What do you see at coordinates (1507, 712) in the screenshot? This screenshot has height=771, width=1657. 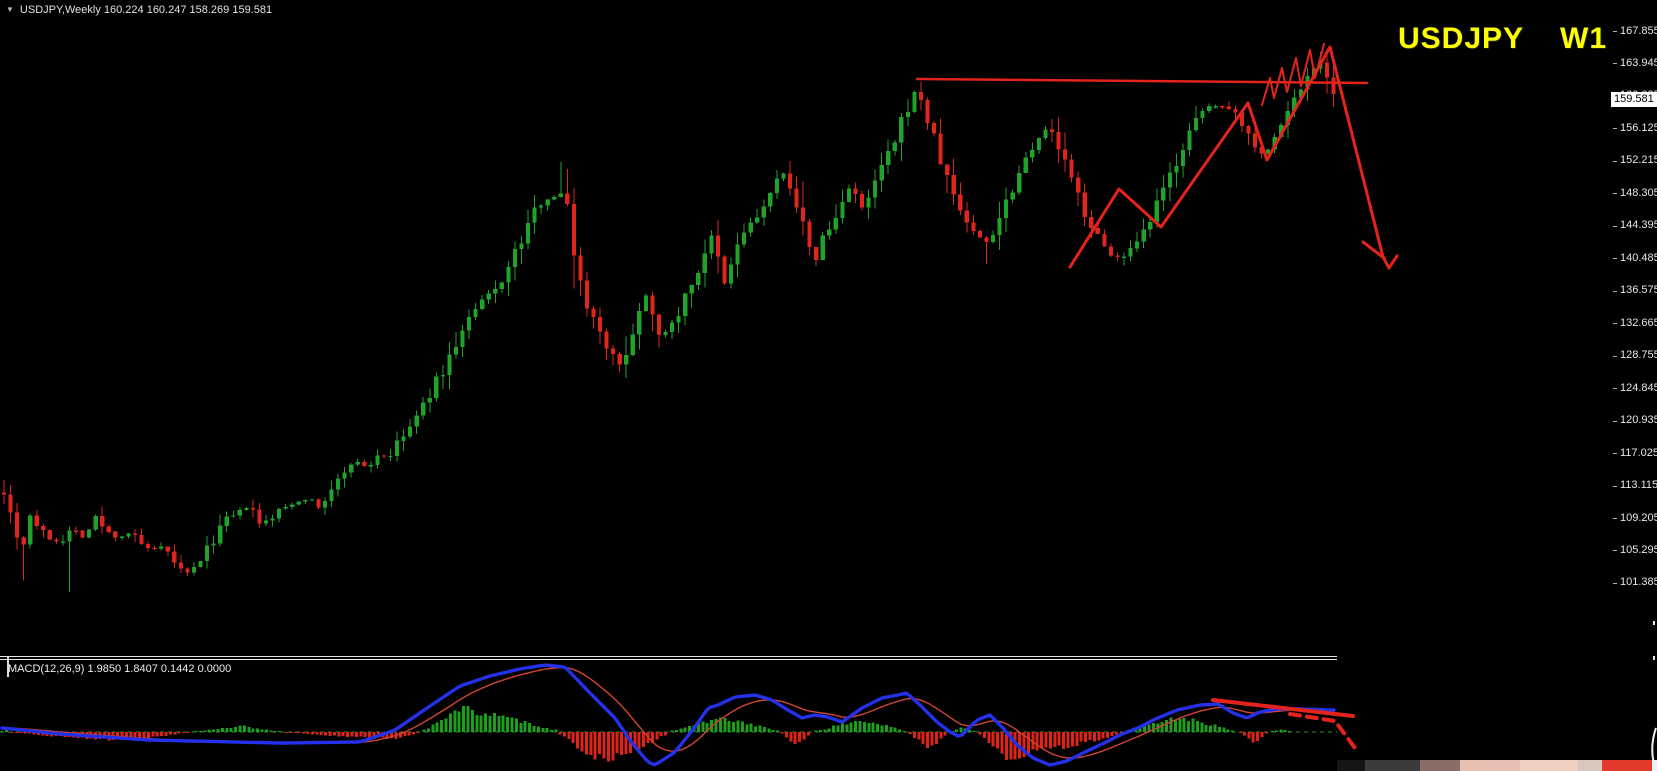 I see `video-overlay-window` at bounding box center [1507, 712].